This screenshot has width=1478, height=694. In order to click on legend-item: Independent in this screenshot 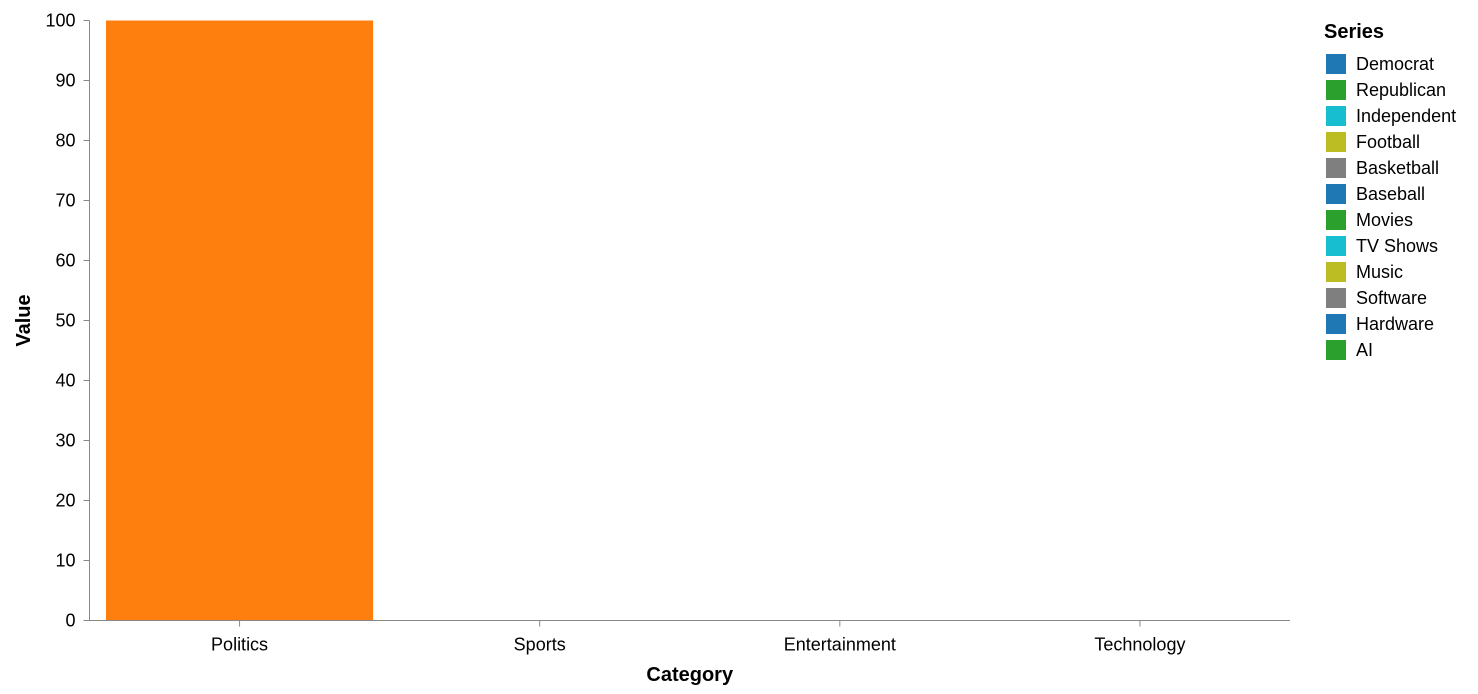, I will do `click(1391, 116)`.